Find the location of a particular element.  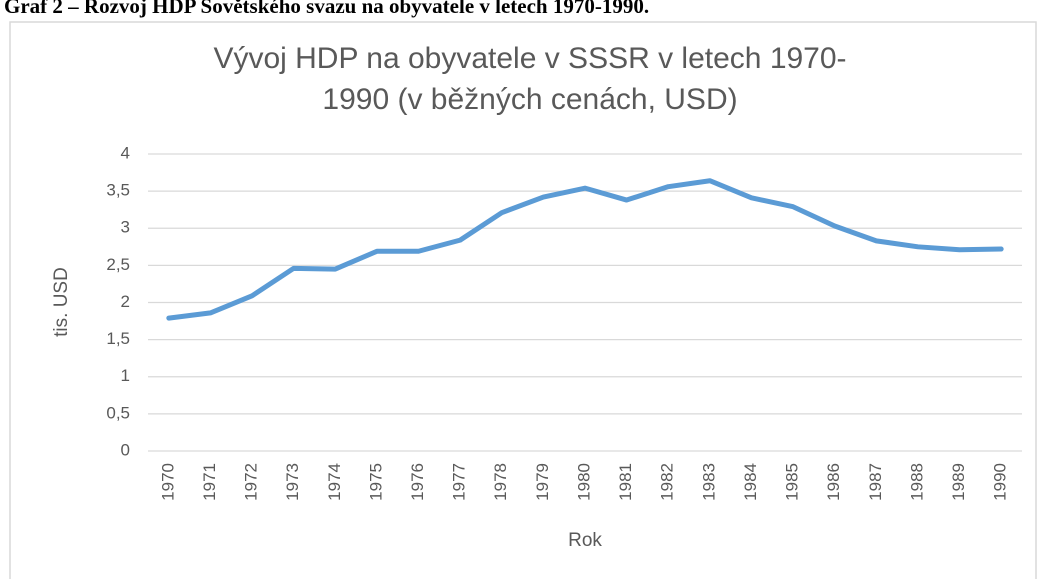

chart-title: 1990 (v běžných cenách, USD) is located at coordinates (529, 99).